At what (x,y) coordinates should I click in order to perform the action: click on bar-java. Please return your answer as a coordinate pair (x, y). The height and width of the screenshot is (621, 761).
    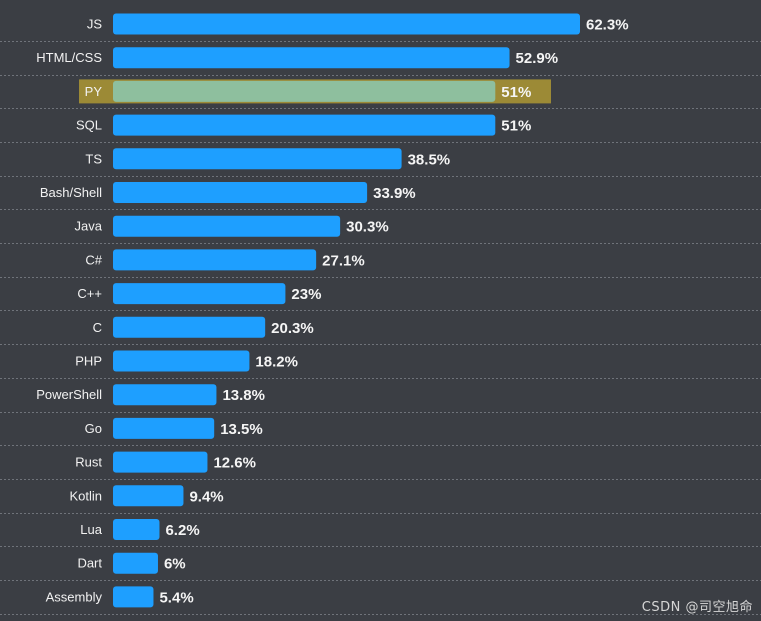
    Looking at the image, I should click on (227, 226).